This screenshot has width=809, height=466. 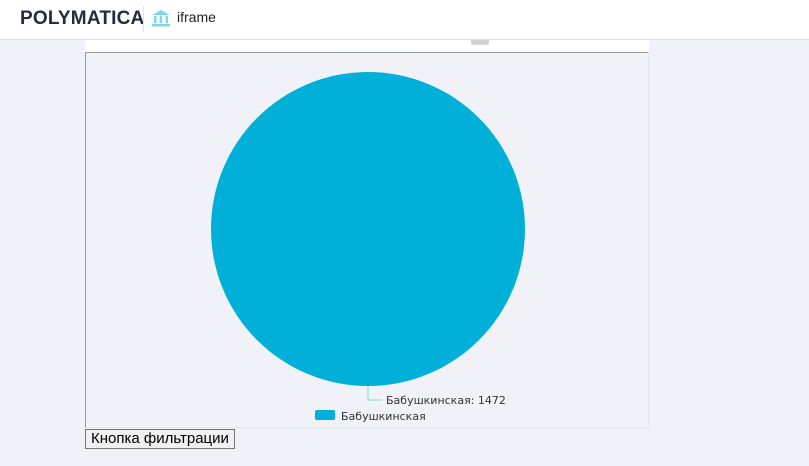 I want to click on scrollbar-thumb, so click(x=480, y=42).